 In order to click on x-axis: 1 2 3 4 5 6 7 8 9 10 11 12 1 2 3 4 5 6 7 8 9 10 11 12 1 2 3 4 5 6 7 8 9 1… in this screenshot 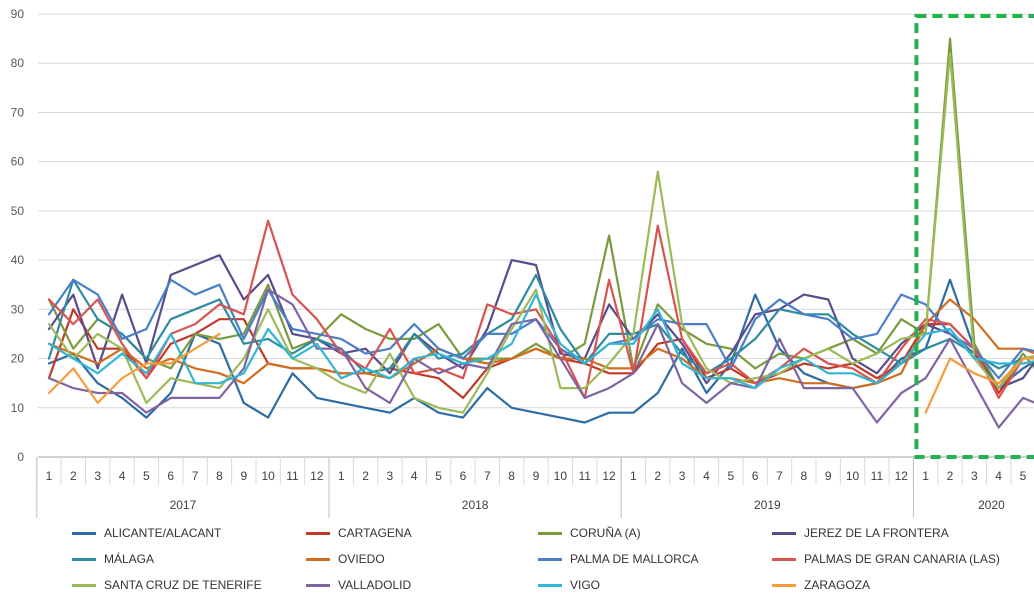, I will do `click(531, 487)`.